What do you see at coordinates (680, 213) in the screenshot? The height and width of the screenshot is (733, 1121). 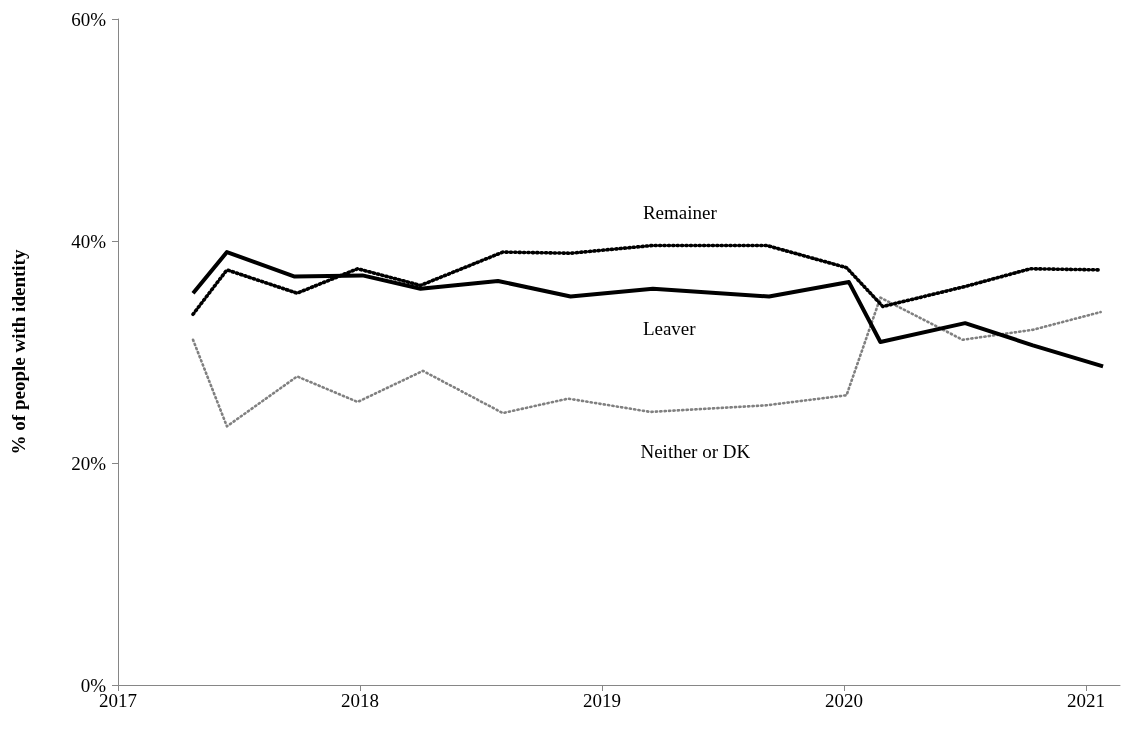 I see `series-label: Remainer` at bounding box center [680, 213].